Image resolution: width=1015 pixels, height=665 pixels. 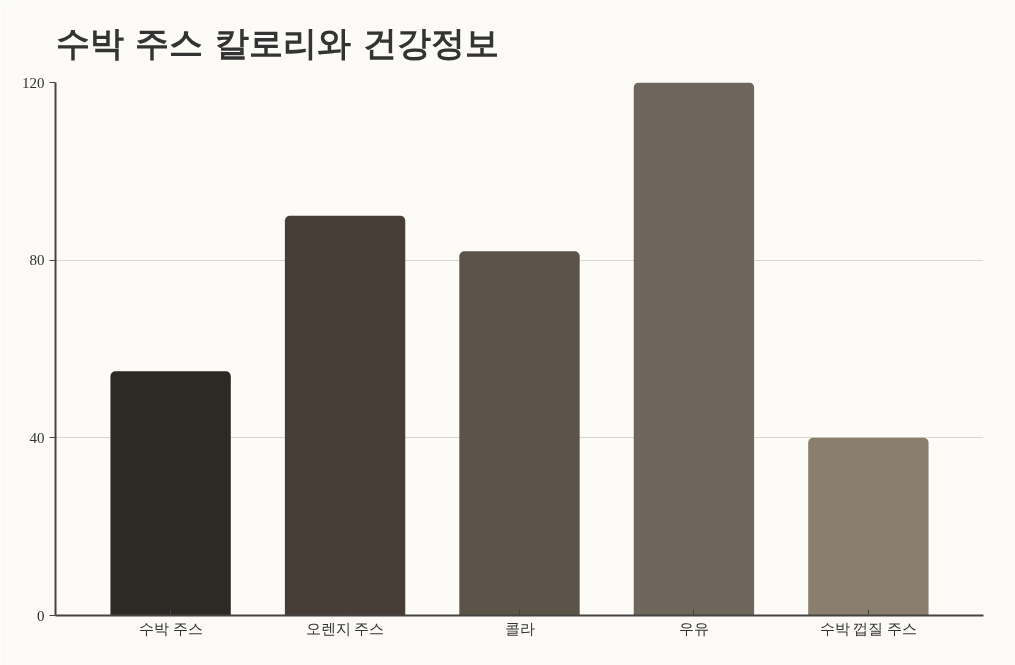 What do you see at coordinates (345, 628) in the screenshot?
I see `x-tick-label: 오렌지 주스` at bounding box center [345, 628].